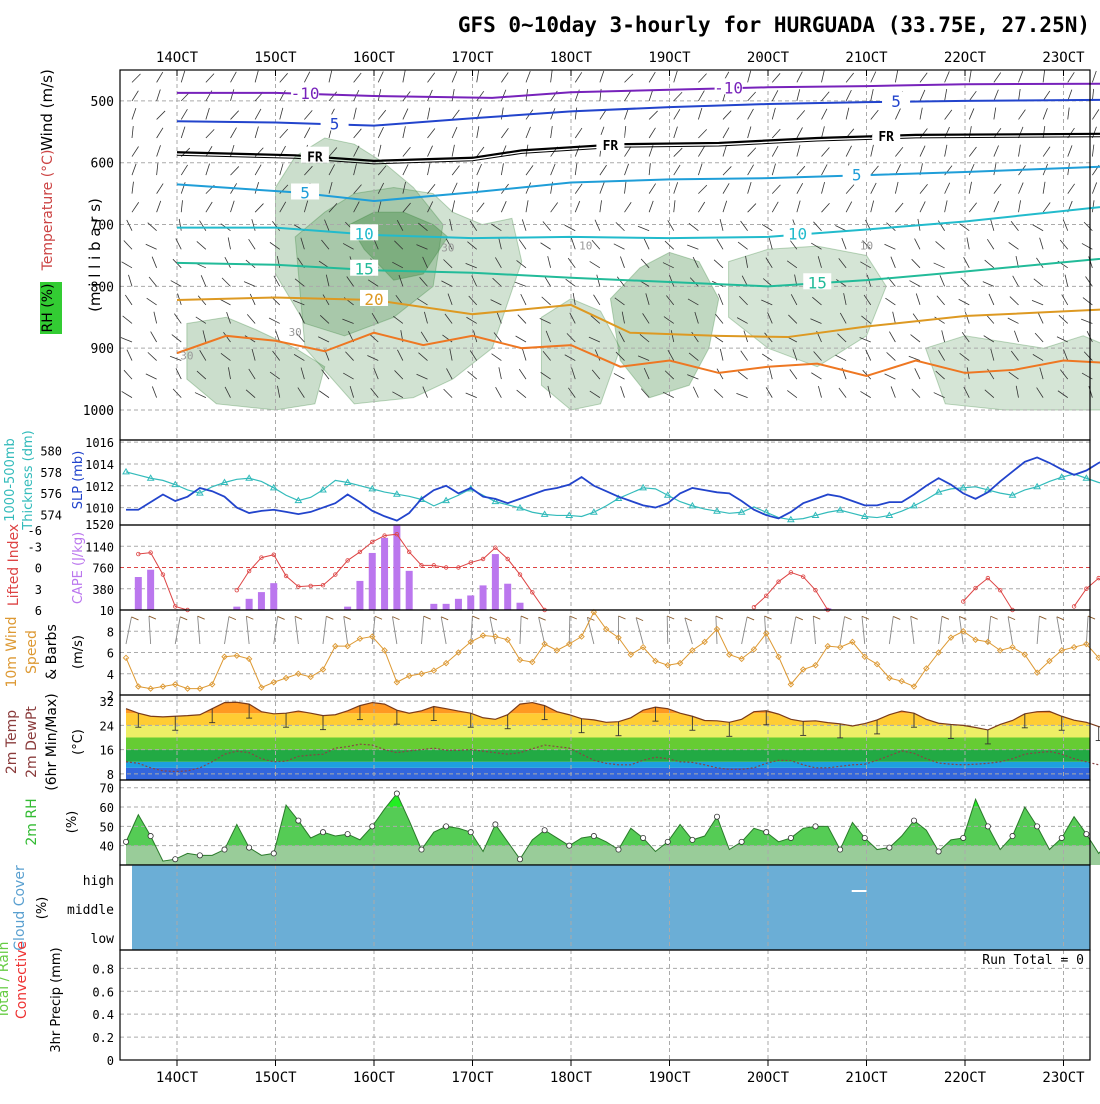 The width and height of the screenshot is (1100, 1104). Describe the element at coordinates (78, 480) in the screenshot. I see `slp-axis-label: SLP (mb)` at that location.